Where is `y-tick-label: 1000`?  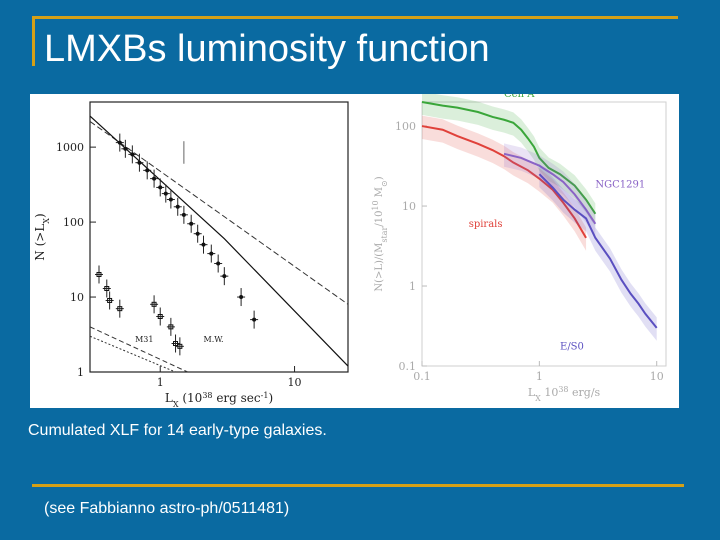
y-tick-label: 1000 is located at coordinates (70, 147).